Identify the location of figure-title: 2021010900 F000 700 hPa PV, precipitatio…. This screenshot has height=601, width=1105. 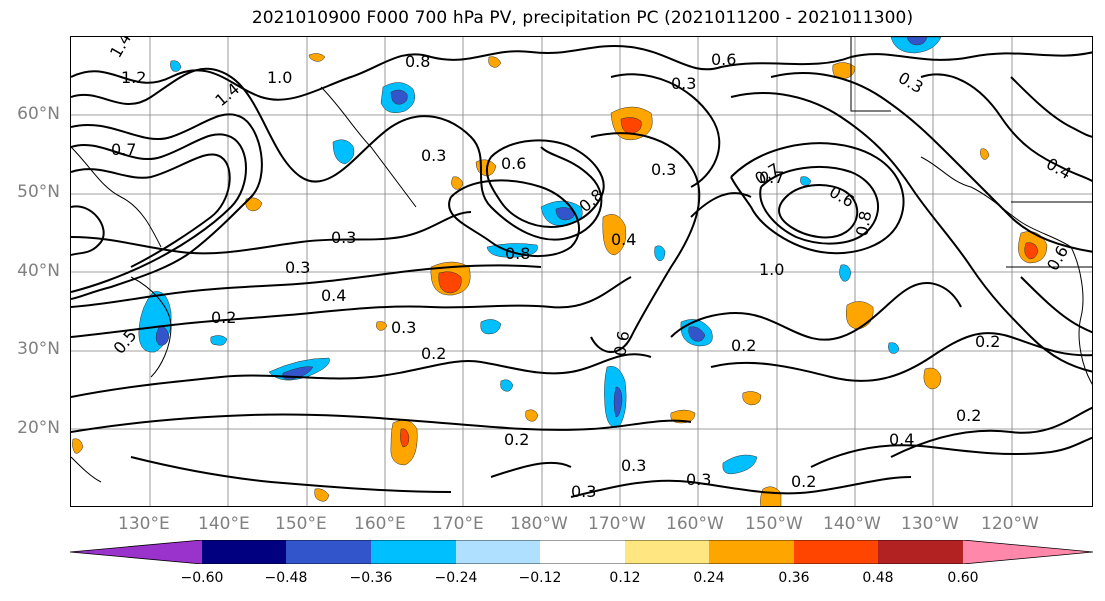
(582, 18).